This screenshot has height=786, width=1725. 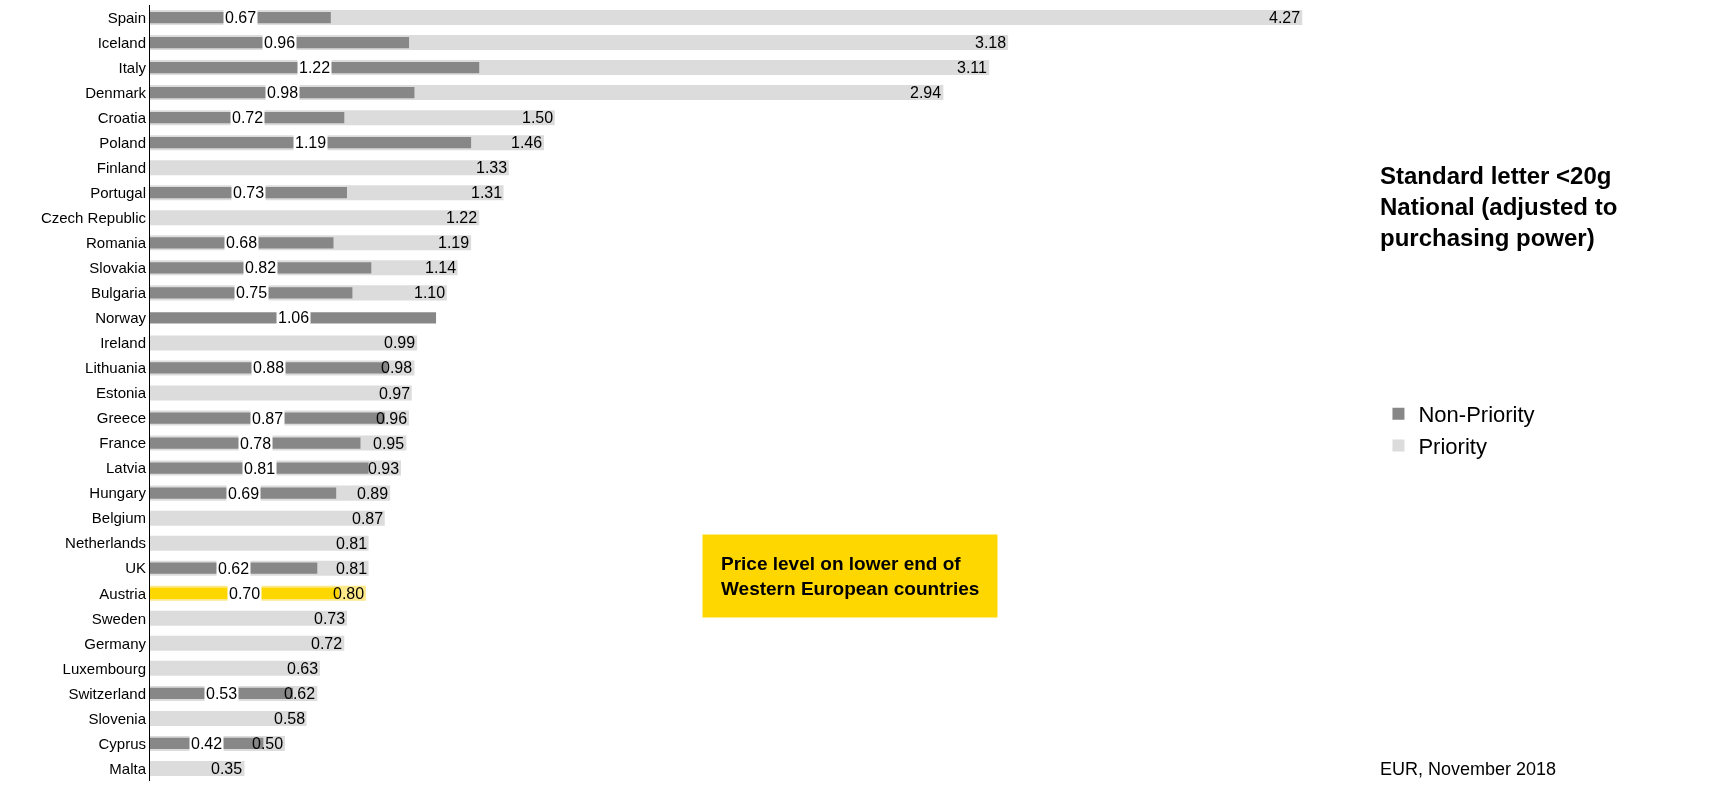 What do you see at coordinates (850, 576) in the screenshot?
I see `annotation: Price level on lower end of Western European countries` at bounding box center [850, 576].